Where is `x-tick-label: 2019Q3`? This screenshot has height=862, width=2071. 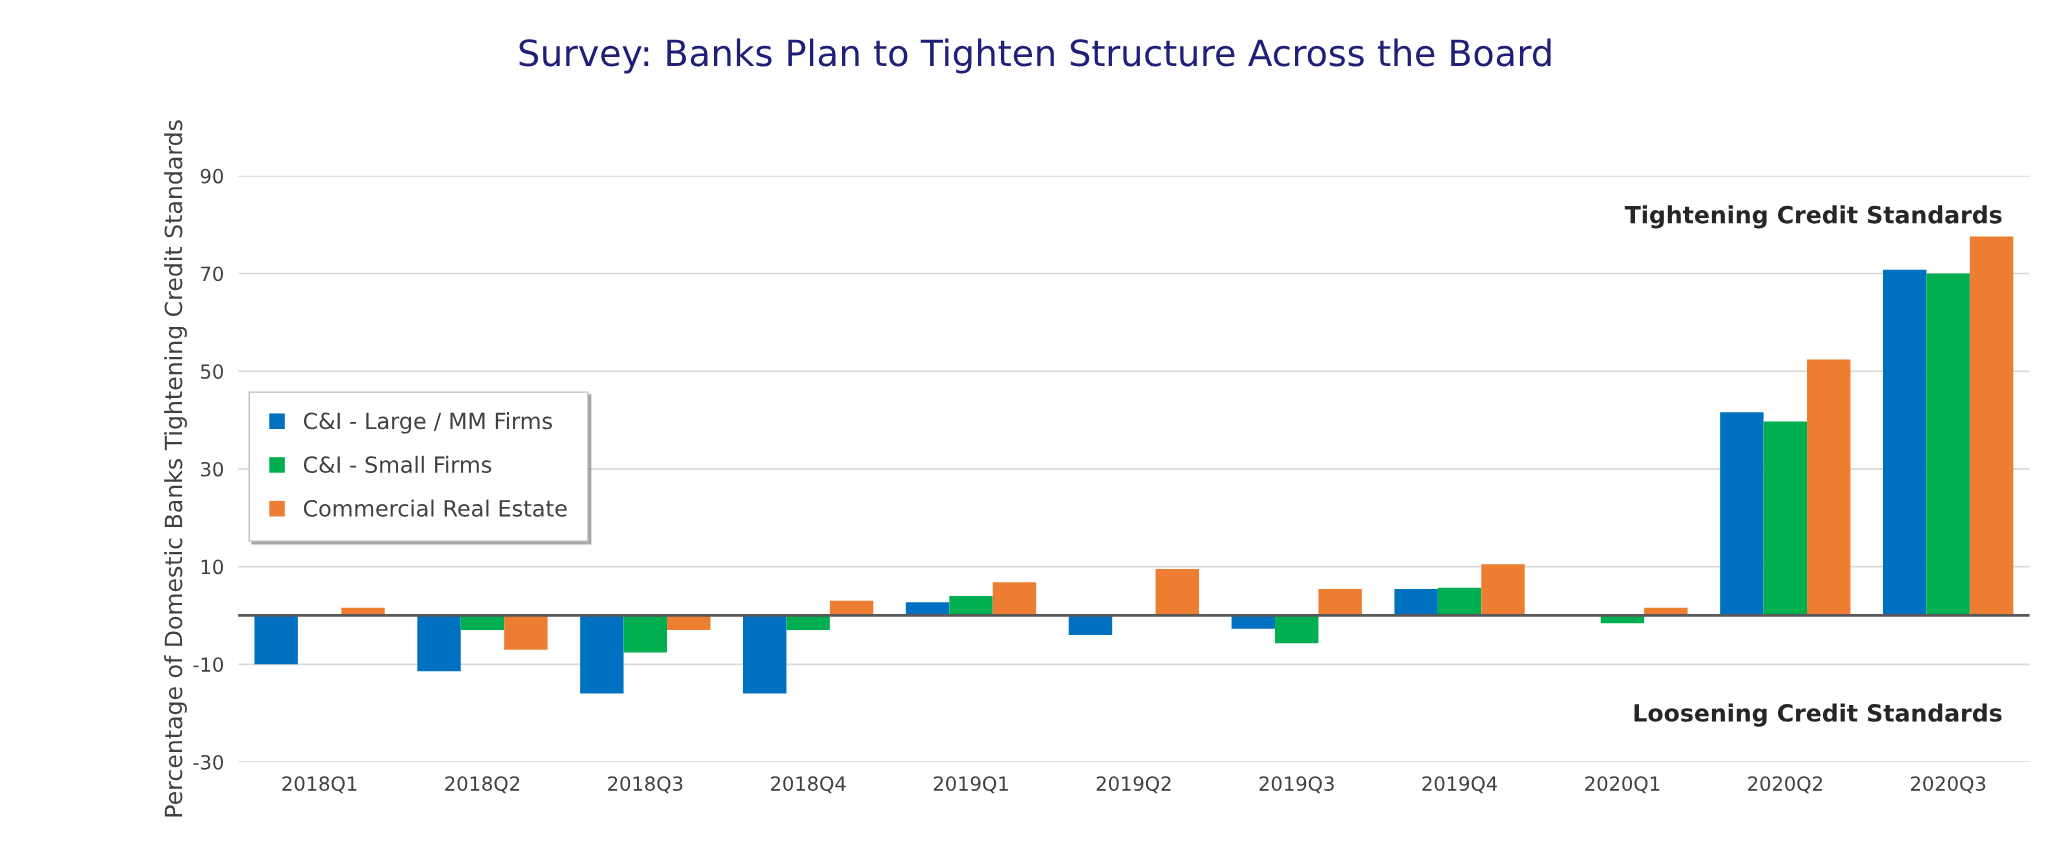
x-tick-label: 2019Q3 is located at coordinates (1296, 785).